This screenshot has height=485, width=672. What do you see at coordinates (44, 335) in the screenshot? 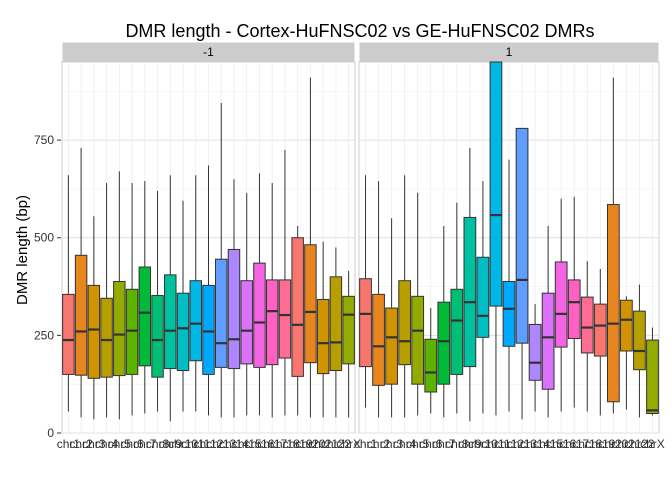
I see `y-tick-label: 250` at bounding box center [44, 335].